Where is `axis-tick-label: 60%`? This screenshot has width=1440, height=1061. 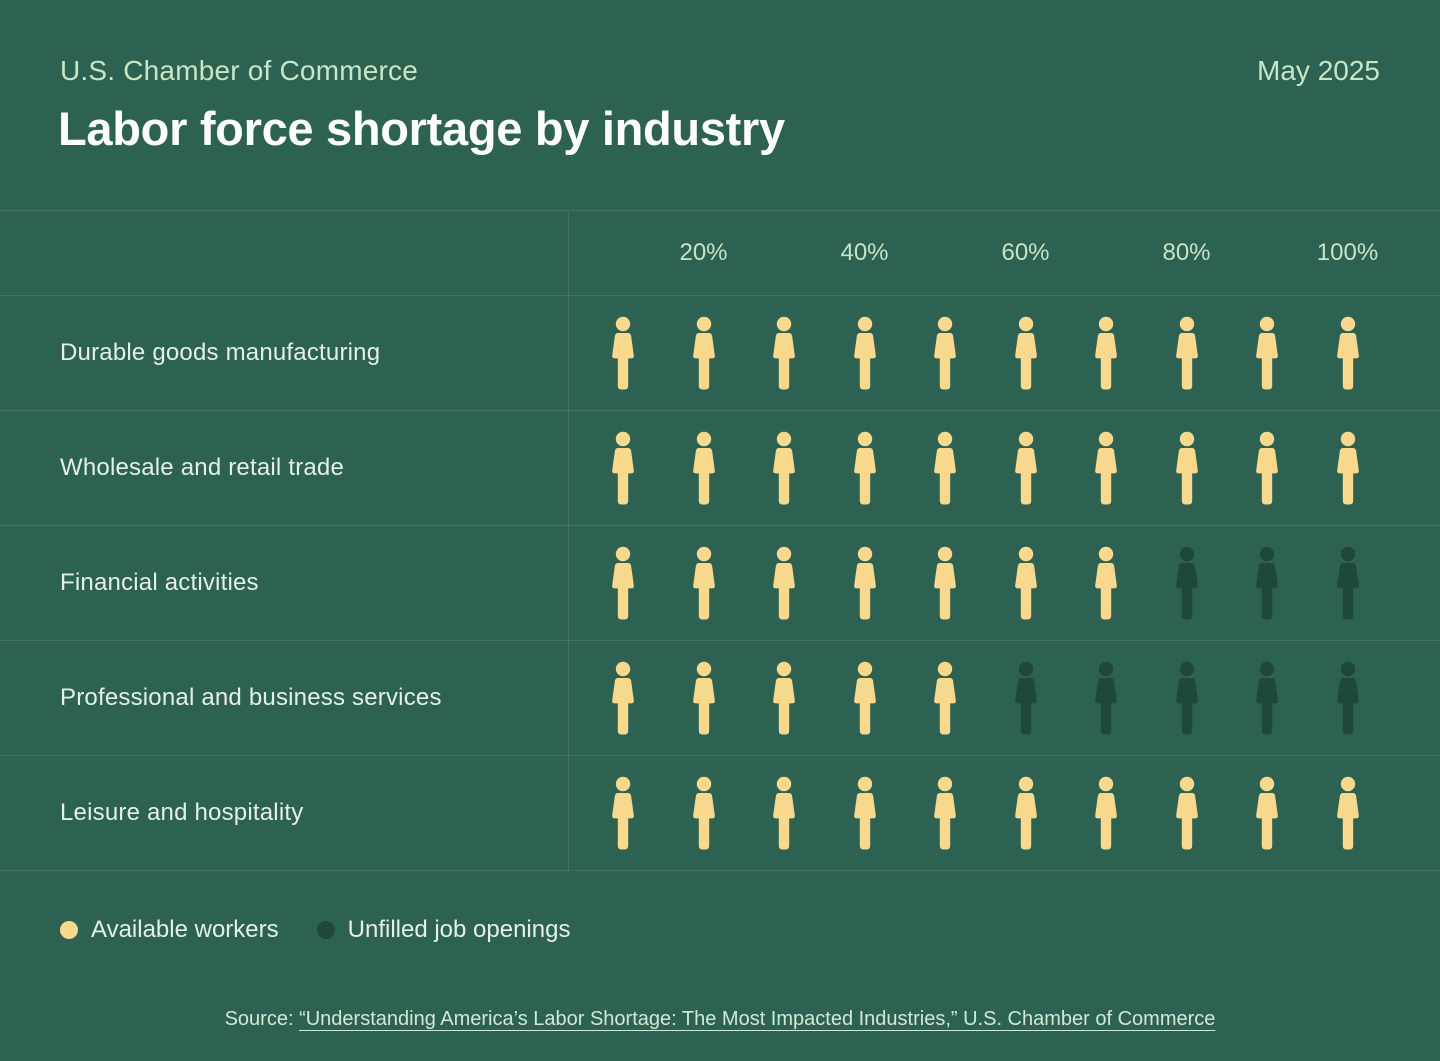
axis-tick-label: 60% is located at coordinates (1025, 252).